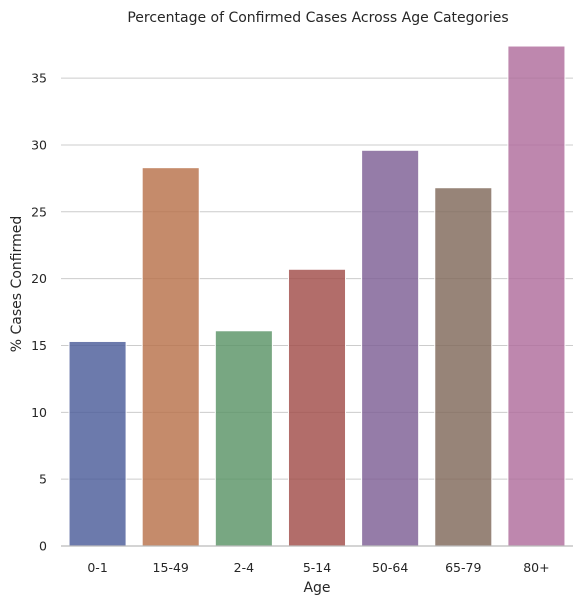 Image resolution: width=583 pixels, height=604 pixels. What do you see at coordinates (39, 312) in the screenshot?
I see `y-tick-labels: 0 5 10 15 20 25 30 35` at bounding box center [39, 312].